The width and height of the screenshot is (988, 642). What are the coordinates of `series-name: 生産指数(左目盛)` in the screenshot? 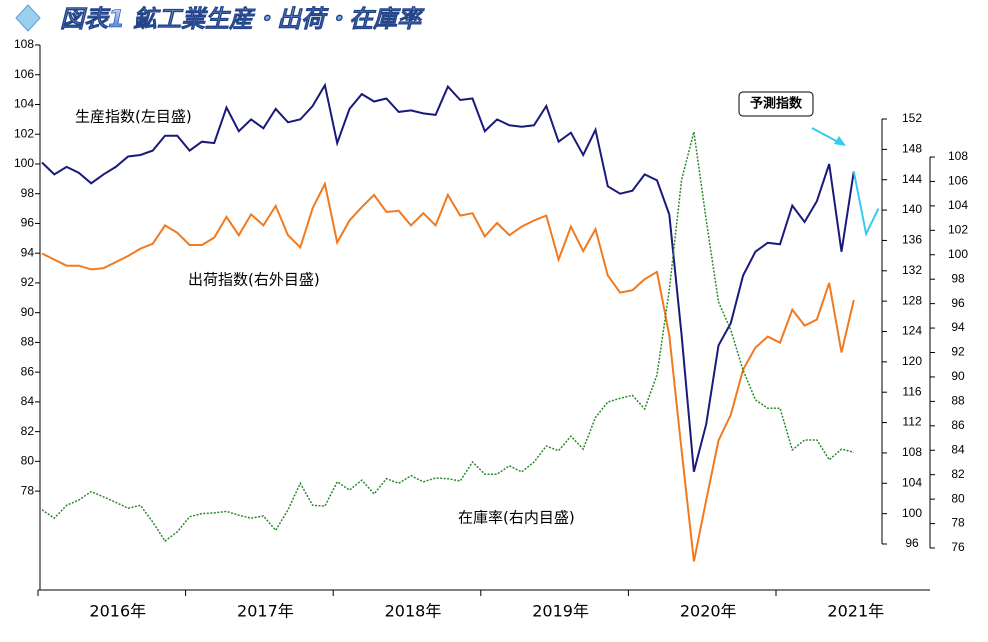 It's located at (133, 117).